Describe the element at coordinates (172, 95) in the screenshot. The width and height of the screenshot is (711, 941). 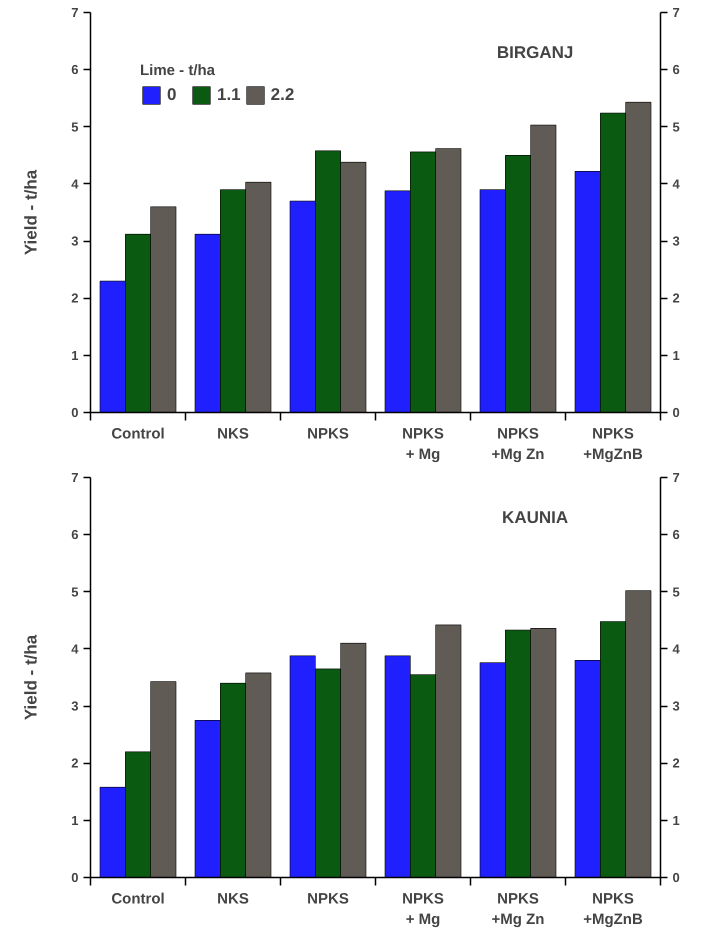
I see `legend-label: 0` at that location.